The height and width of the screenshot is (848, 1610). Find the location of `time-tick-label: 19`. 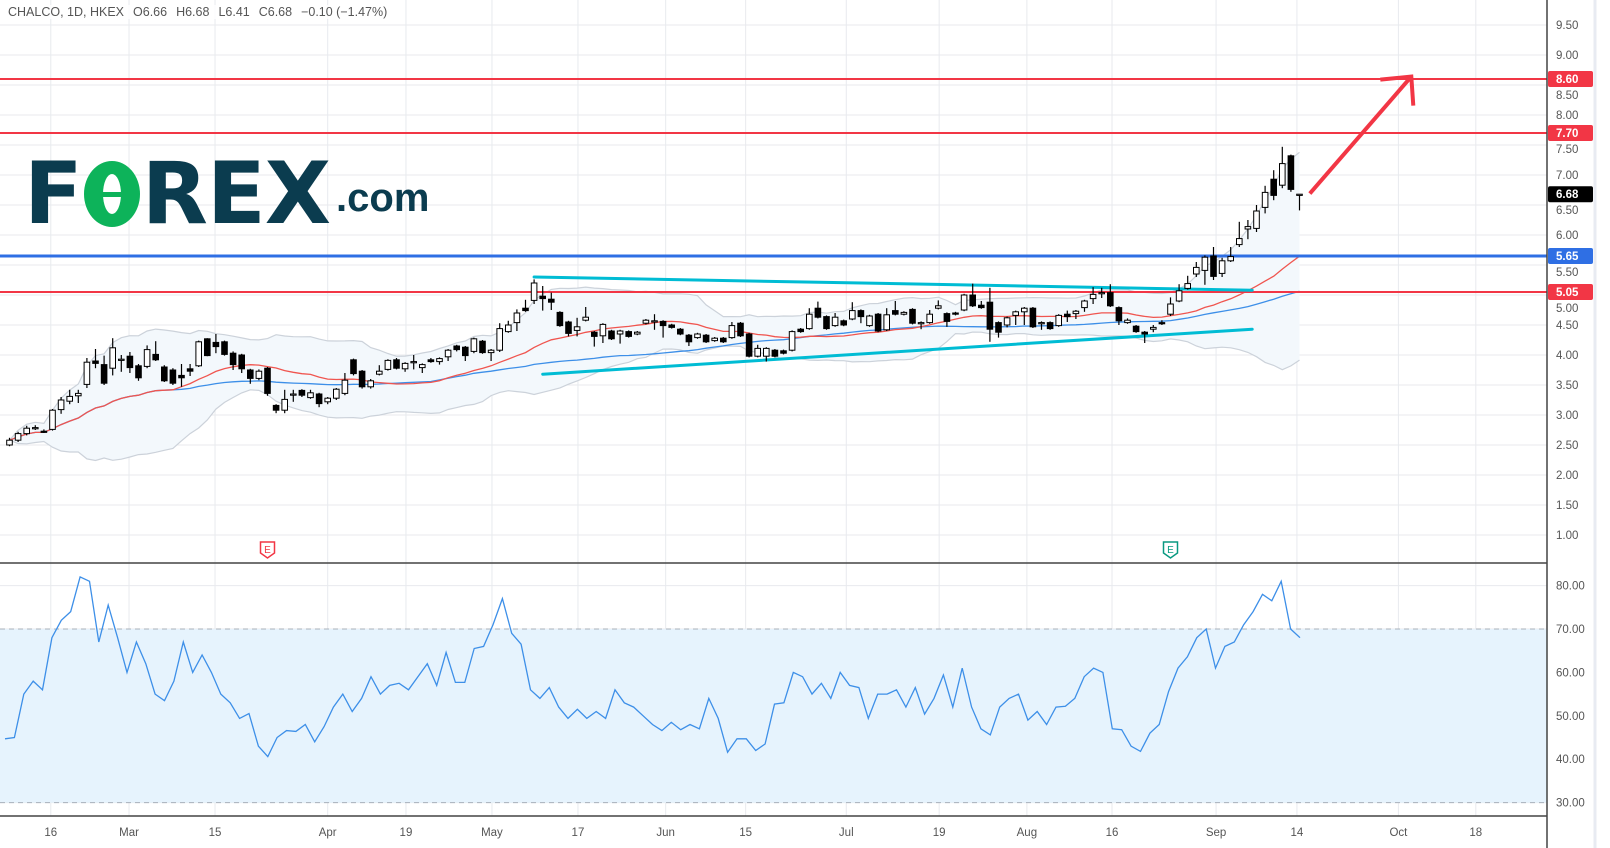

time-tick-label: 19 is located at coordinates (939, 833).